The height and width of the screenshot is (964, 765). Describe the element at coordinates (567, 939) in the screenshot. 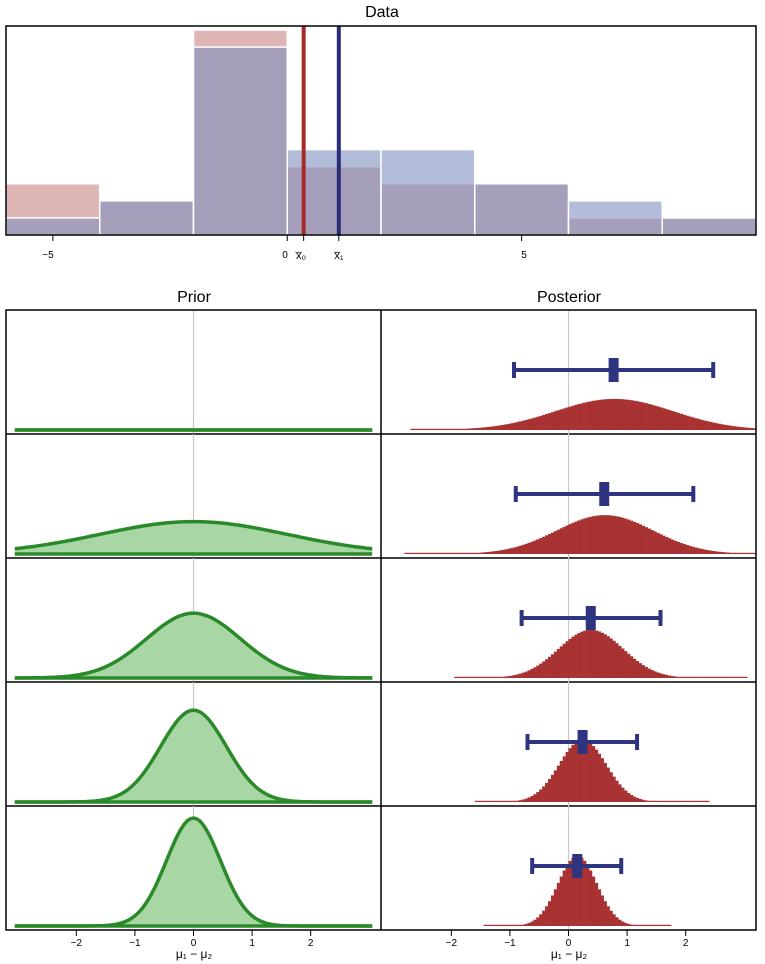

I see `posterior-x-axis: −2 −1 0 1 2` at that location.